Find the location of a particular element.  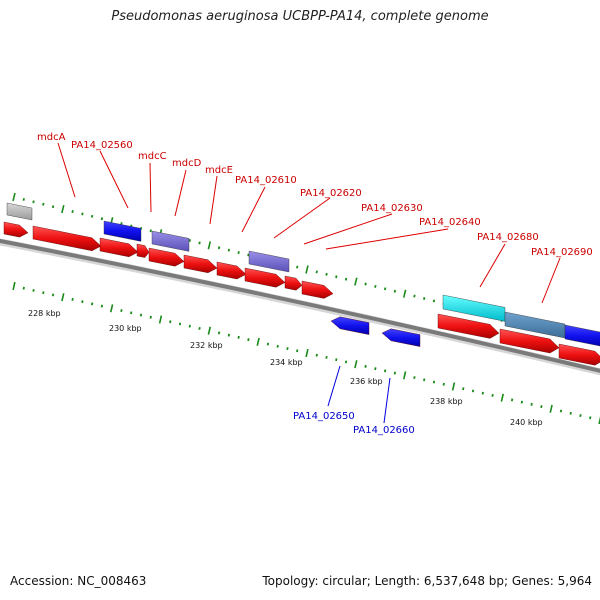

feature-block-gray is located at coordinates (19, 211).